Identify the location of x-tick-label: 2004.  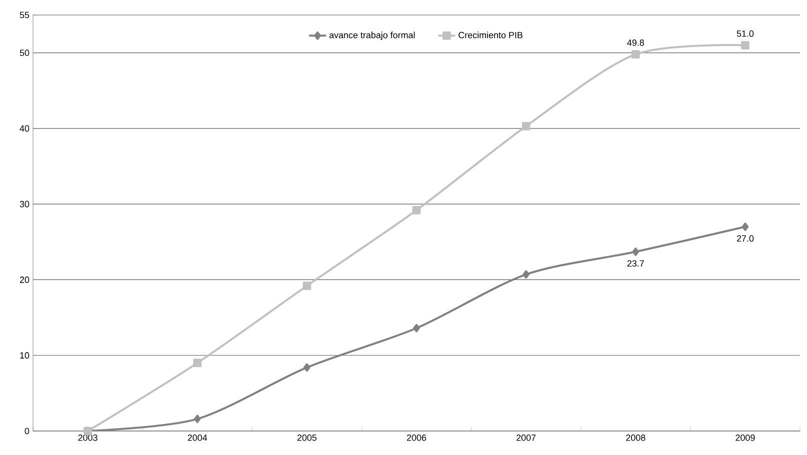
(198, 437).